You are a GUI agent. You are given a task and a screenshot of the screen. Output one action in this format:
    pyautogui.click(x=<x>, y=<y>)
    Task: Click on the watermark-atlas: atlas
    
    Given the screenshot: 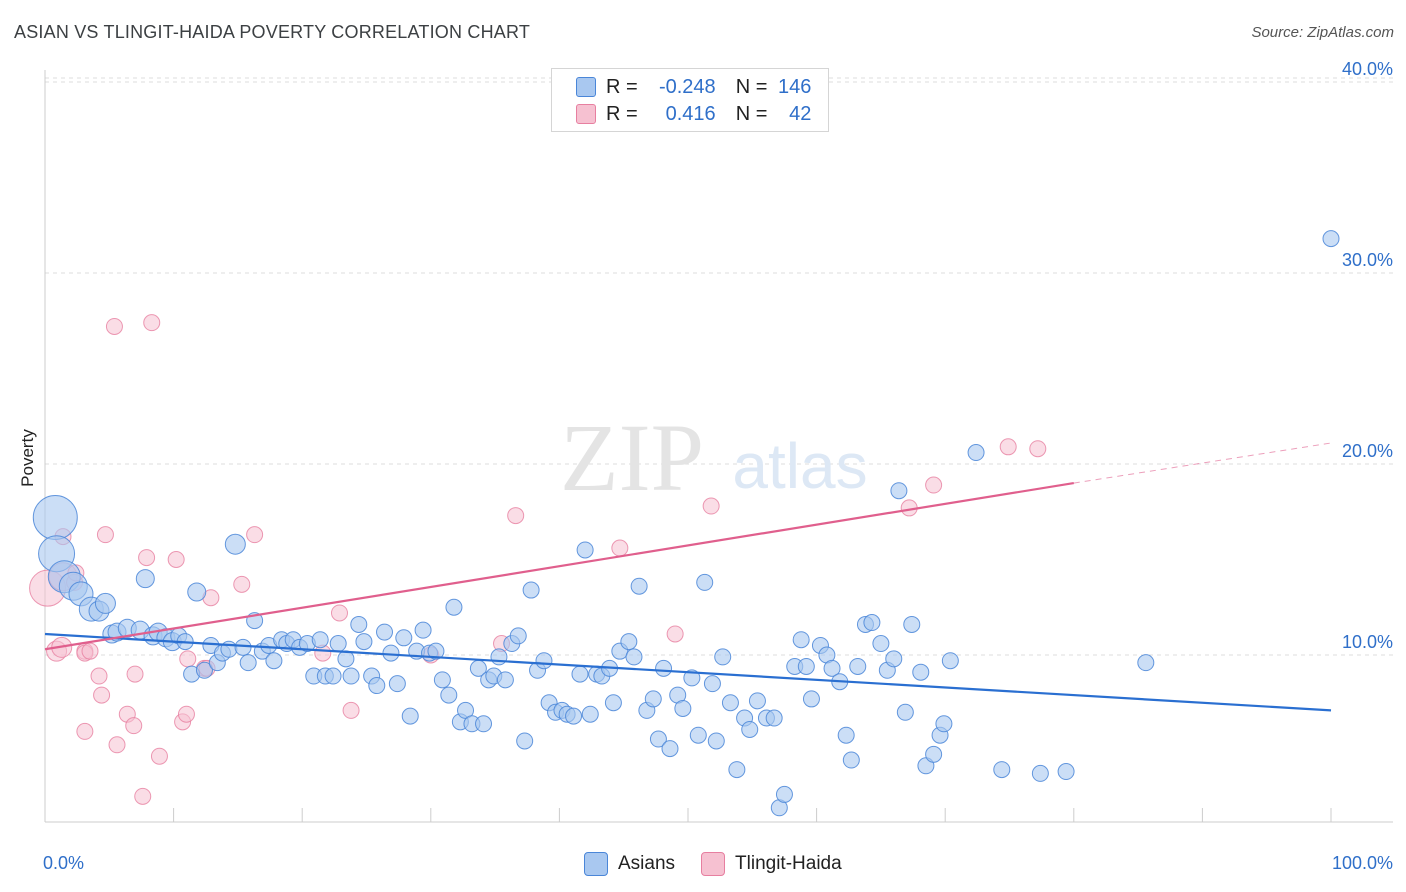 What is the action you would take?
    pyautogui.click(x=799, y=466)
    